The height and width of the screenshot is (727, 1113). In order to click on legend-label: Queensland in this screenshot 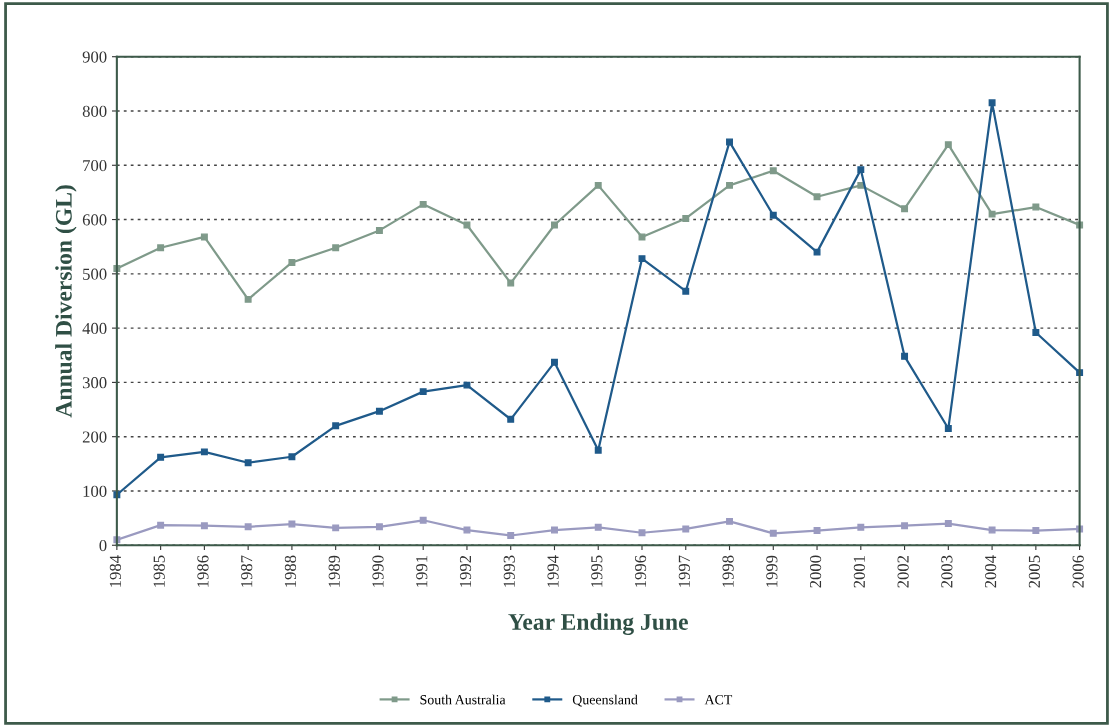, I will do `click(605, 700)`.